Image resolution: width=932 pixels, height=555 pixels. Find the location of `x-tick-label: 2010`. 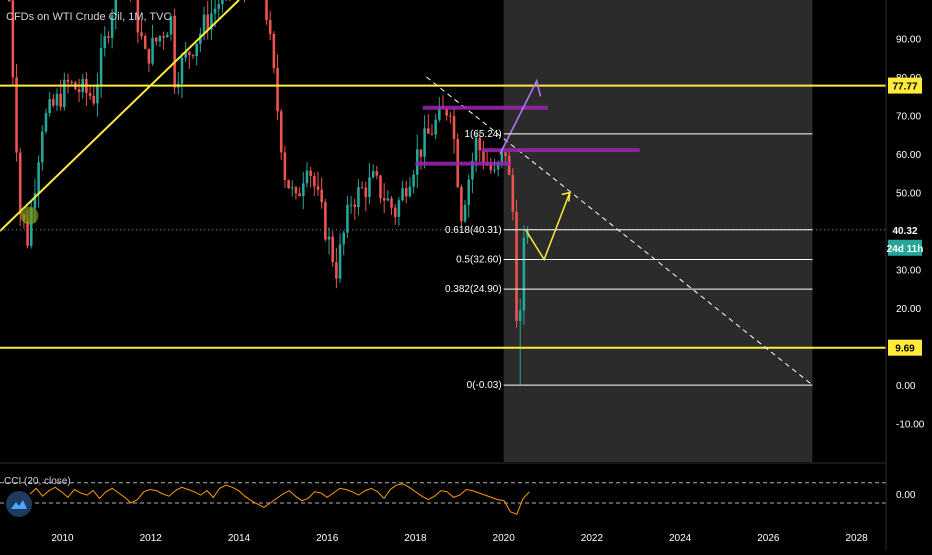

x-tick-label: 2010 is located at coordinates (62, 538).